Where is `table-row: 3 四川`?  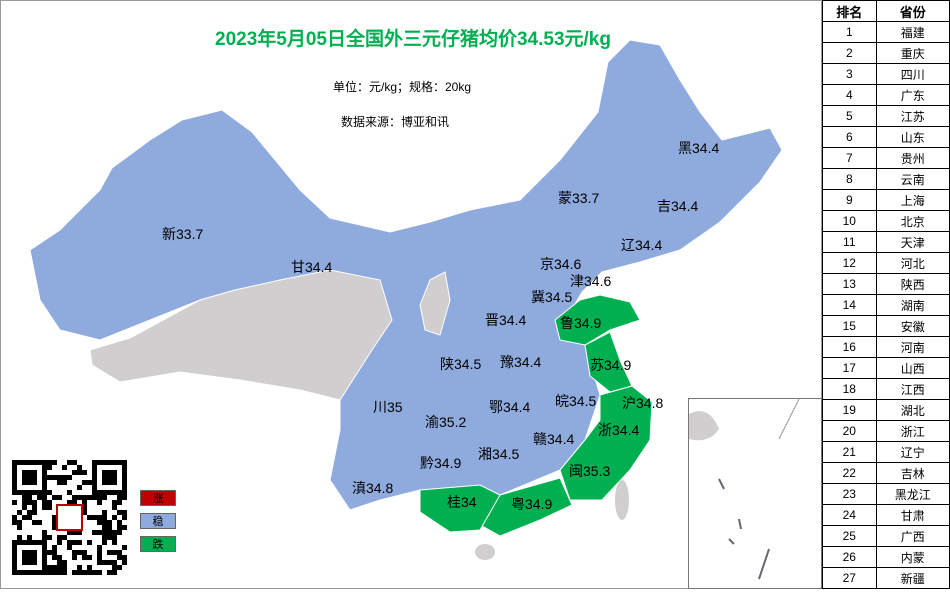
table-row: 3 四川 is located at coordinates (886, 74).